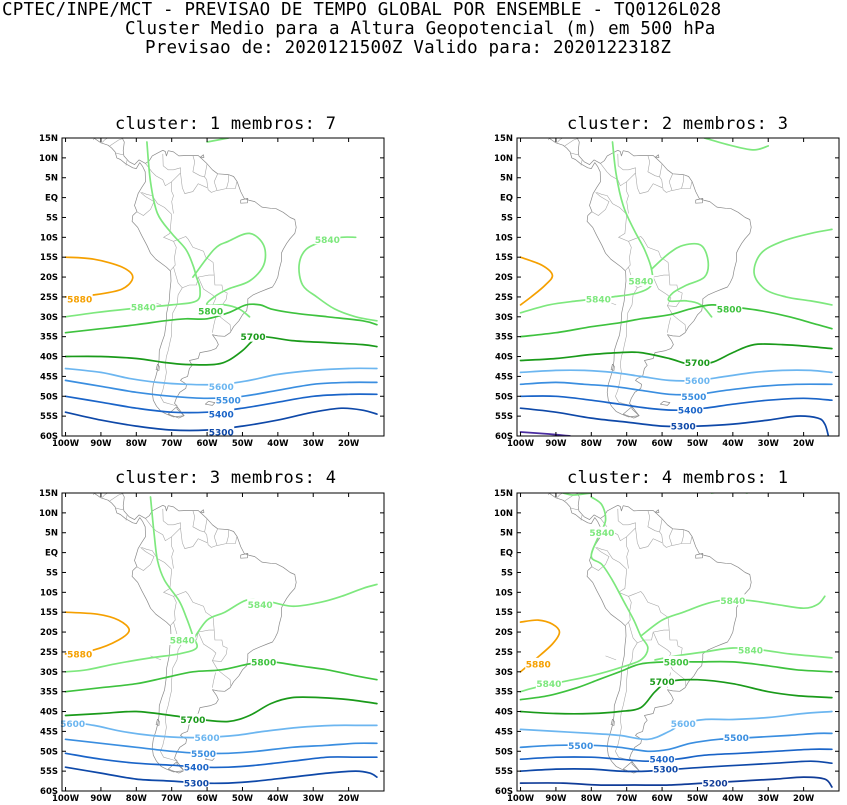 Image resolution: width=847 pixels, height=805 pixels. I want to click on lat-tick-label: 15N, so click(503, 139).